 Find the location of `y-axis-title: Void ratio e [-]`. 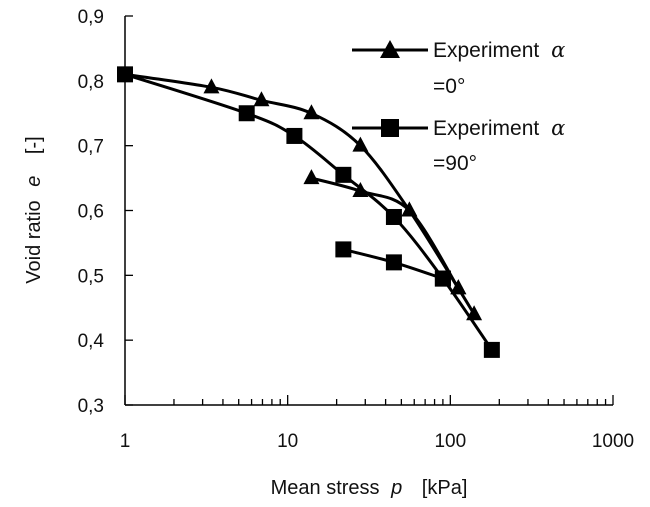

y-axis-title: Void ratio e [-] is located at coordinates (34, 209).